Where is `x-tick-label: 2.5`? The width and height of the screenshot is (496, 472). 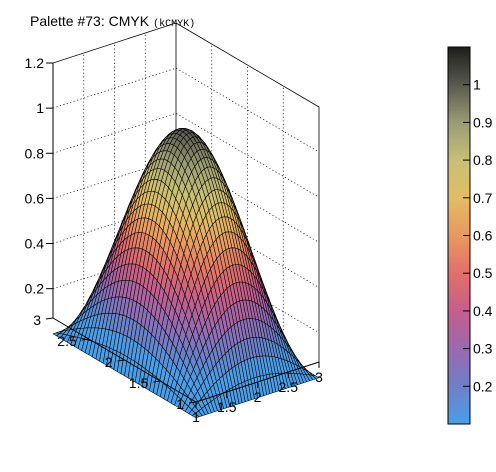 x-tick-label: 2.5 is located at coordinates (289, 387).